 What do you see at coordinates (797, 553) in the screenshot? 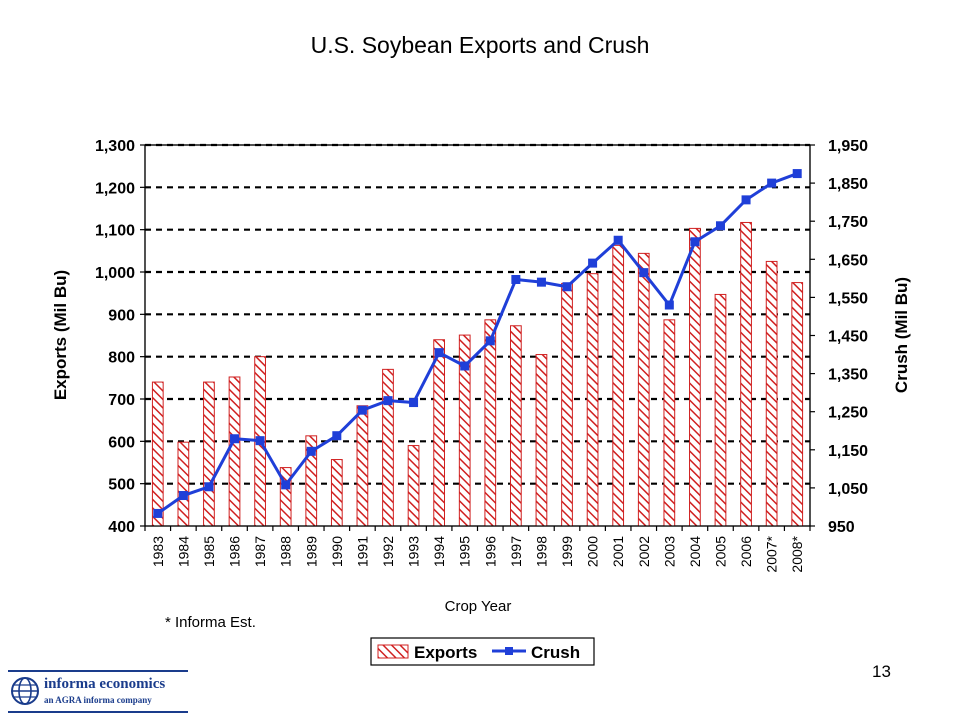
I see `x-tick-label: 2008*` at bounding box center [797, 553].